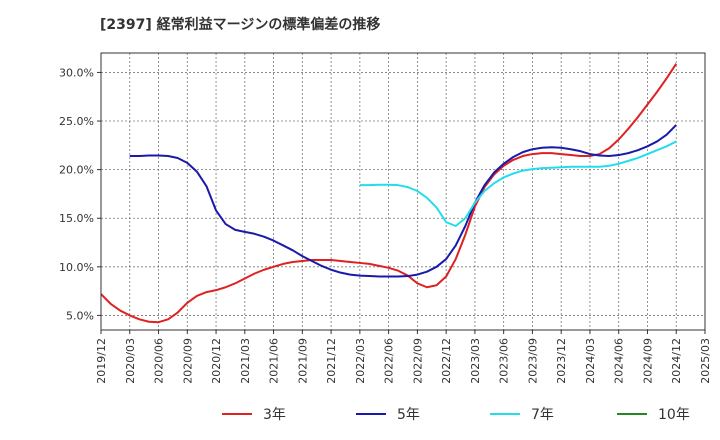  Describe the element at coordinates (80, 315) in the screenshot. I see `y-tick-label: 5.0%` at that location.